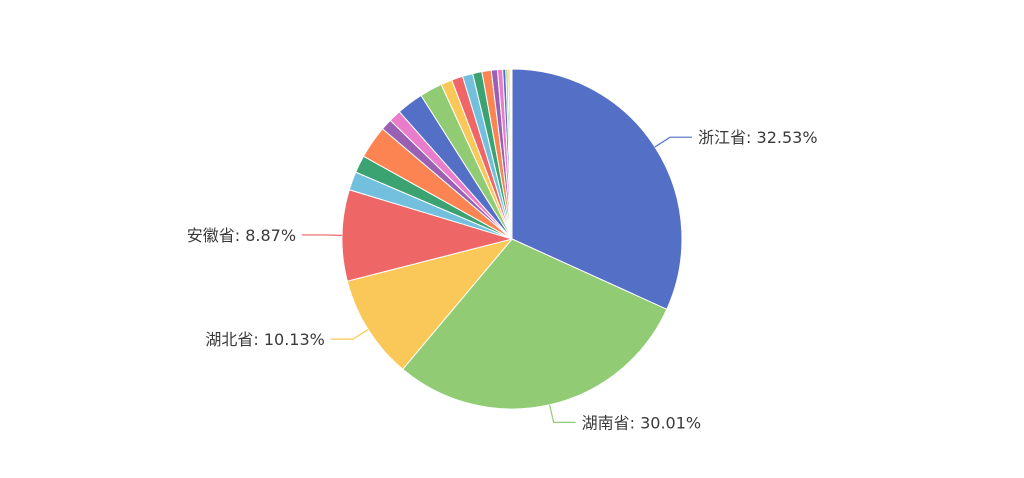  What do you see at coordinates (758, 137) in the screenshot?
I see `slice-label-浙江省: 浙江省: 32.53%` at bounding box center [758, 137].